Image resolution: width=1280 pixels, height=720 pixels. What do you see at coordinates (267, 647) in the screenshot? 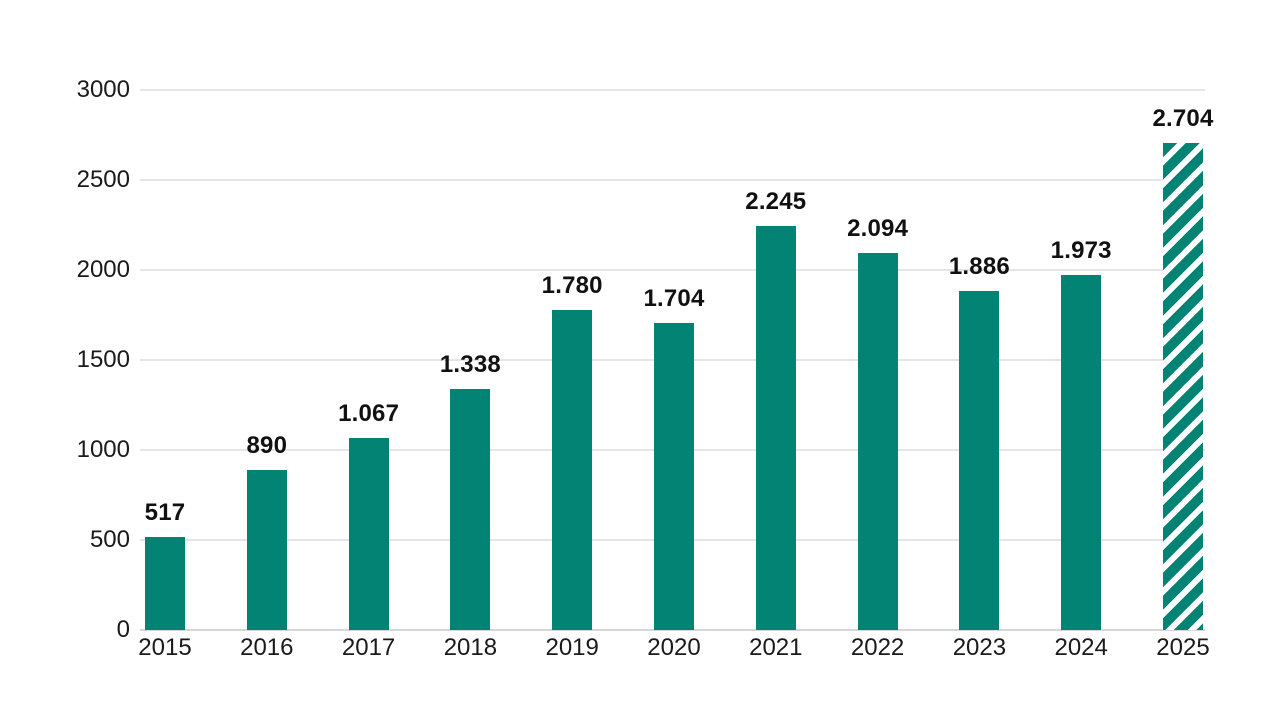
I see `x-tick-label-2016: 2016` at bounding box center [267, 647].